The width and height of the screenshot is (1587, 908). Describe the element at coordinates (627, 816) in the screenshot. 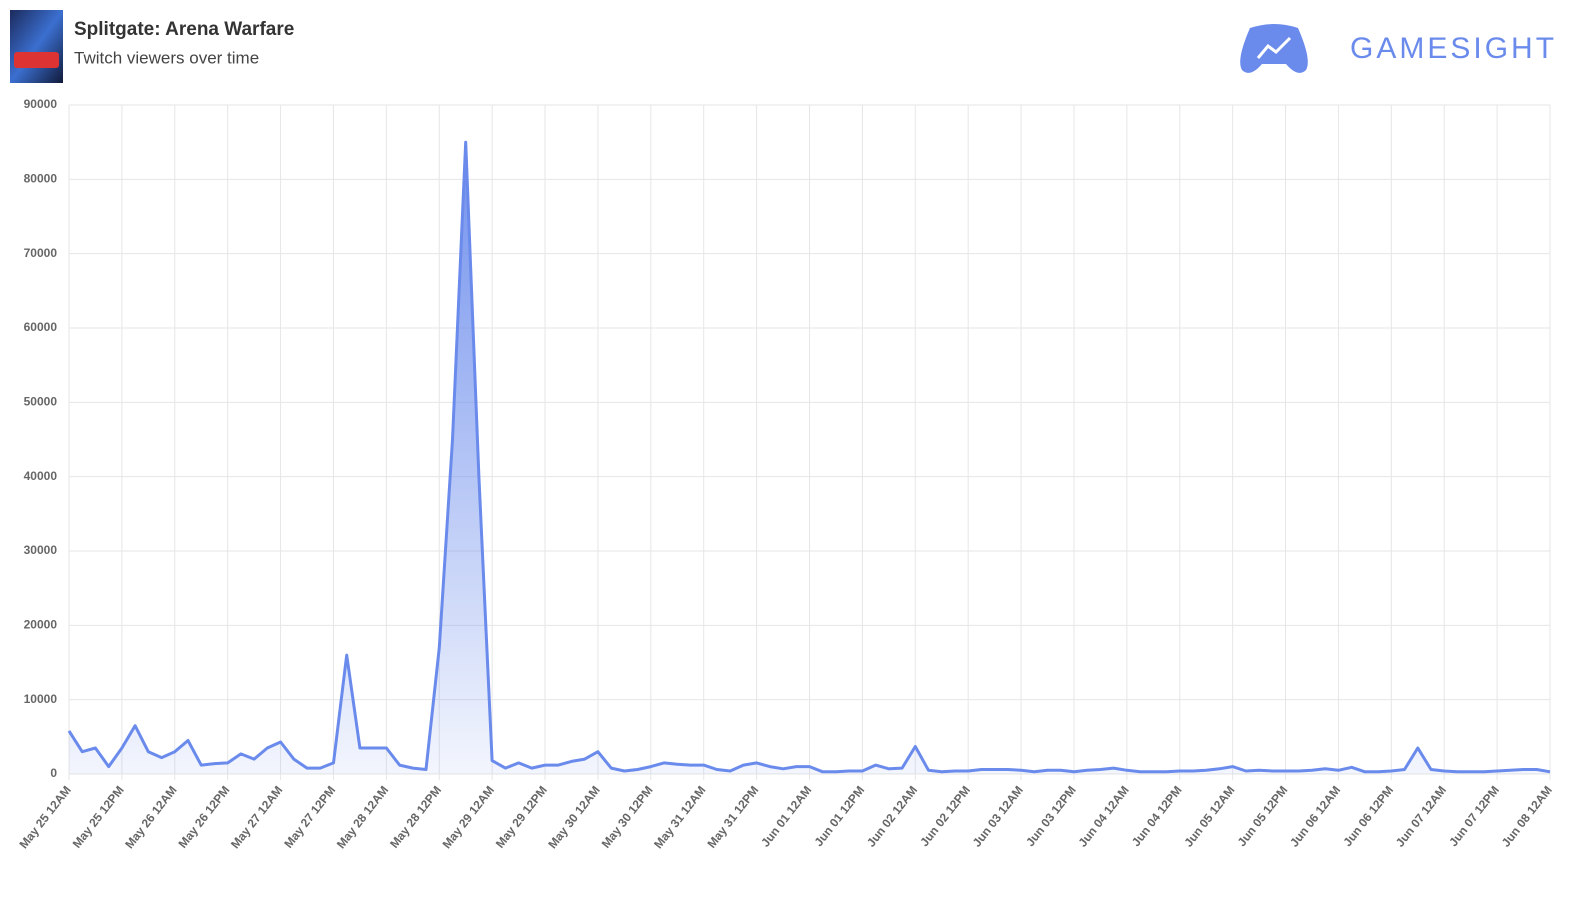

I see `x-tick-label: May 30 12PM` at that location.